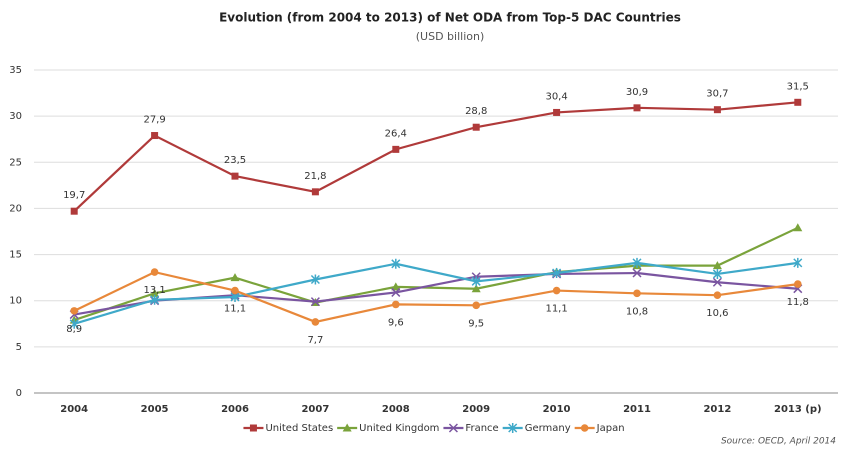  I want to click on data-label: 10,6, so click(717, 313).